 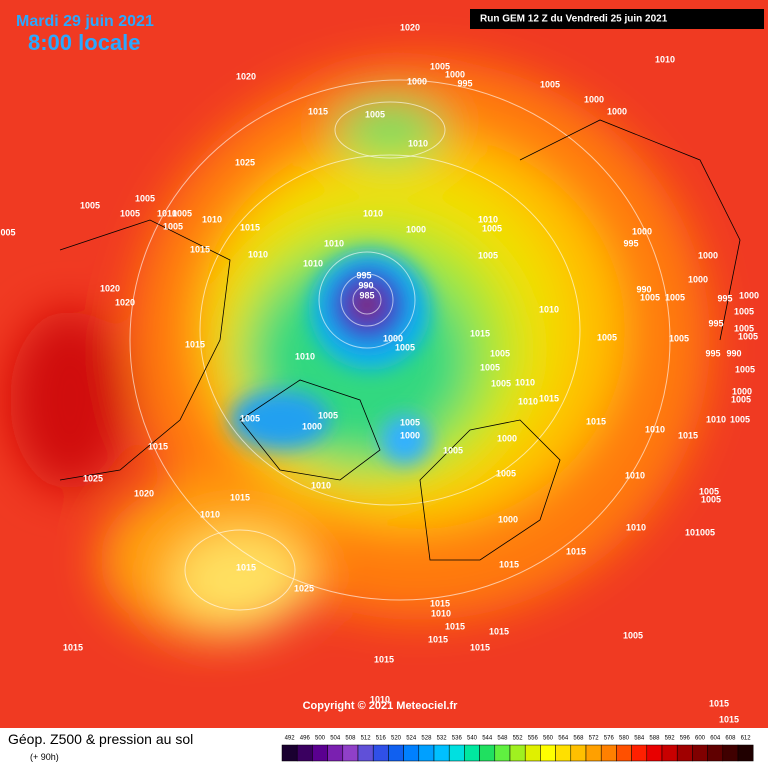 What do you see at coordinates (85, 21) in the screenshot?
I see `date: Mardi 29 juin 2021` at bounding box center [85, 21].